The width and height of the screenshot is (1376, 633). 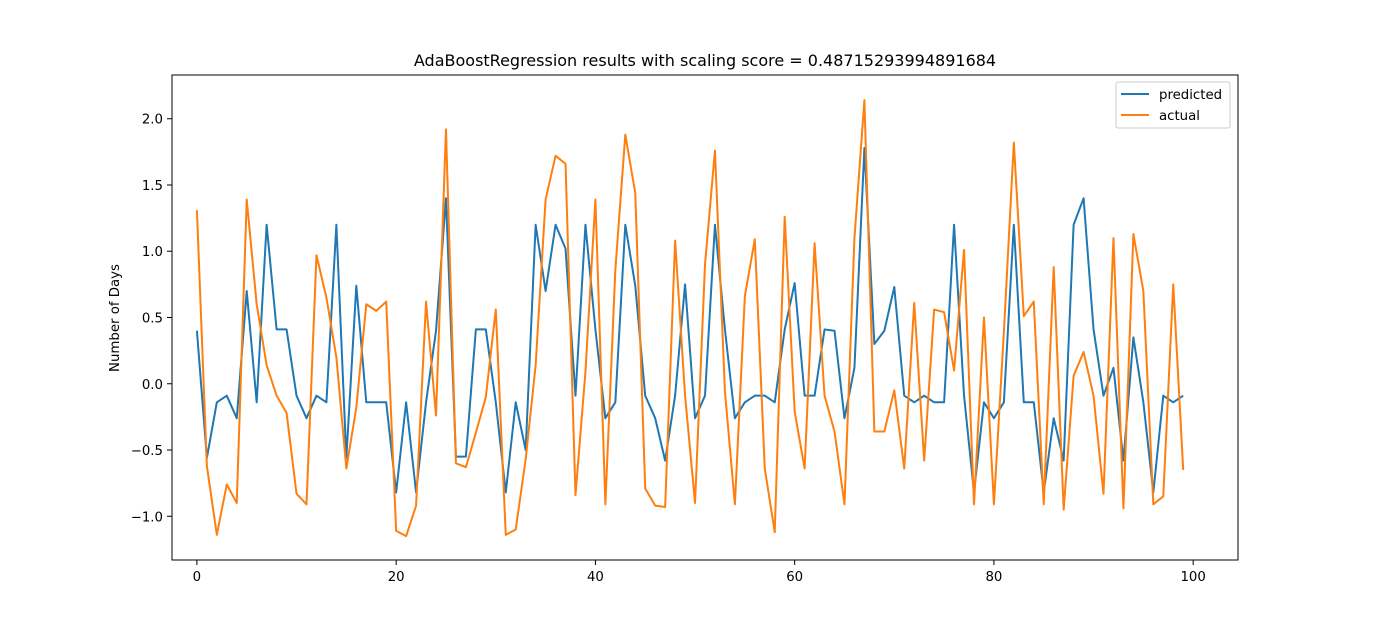 I want to click on x-tick-label: 40, so click(x=595, y=577).